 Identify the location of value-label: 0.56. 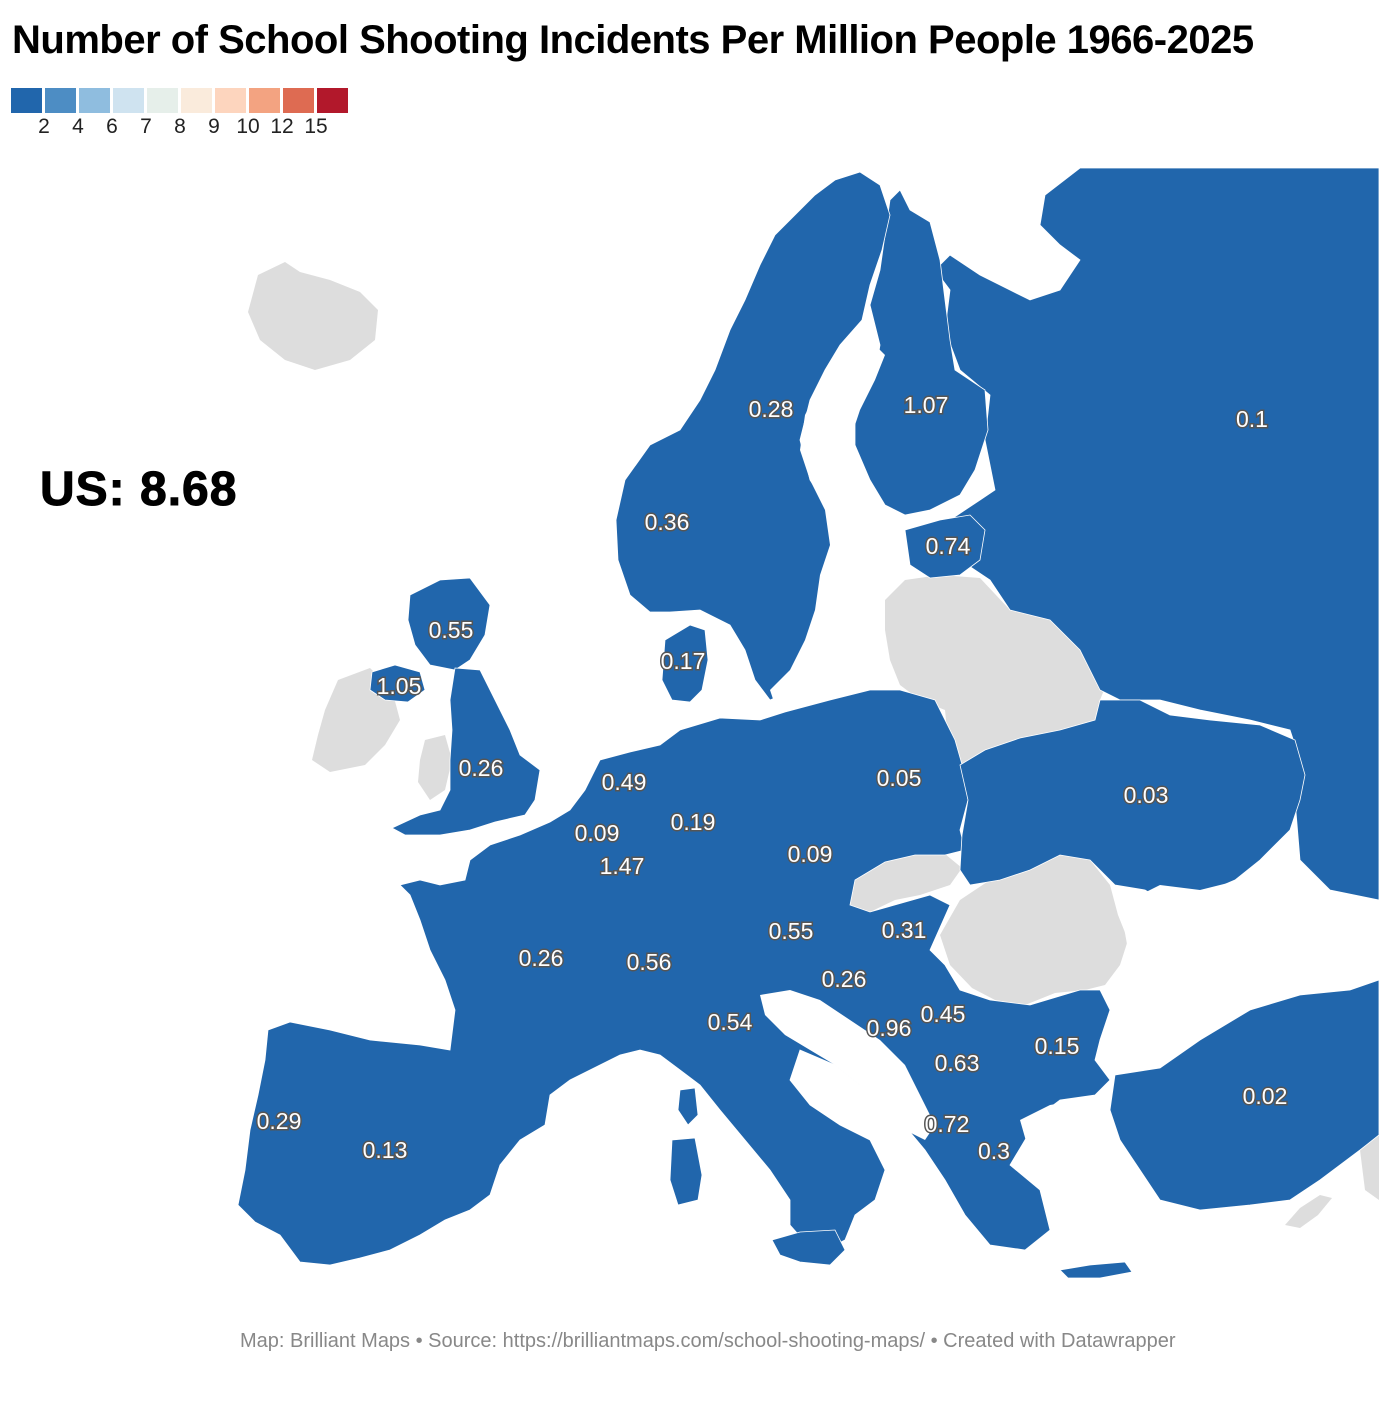
(649, 962).